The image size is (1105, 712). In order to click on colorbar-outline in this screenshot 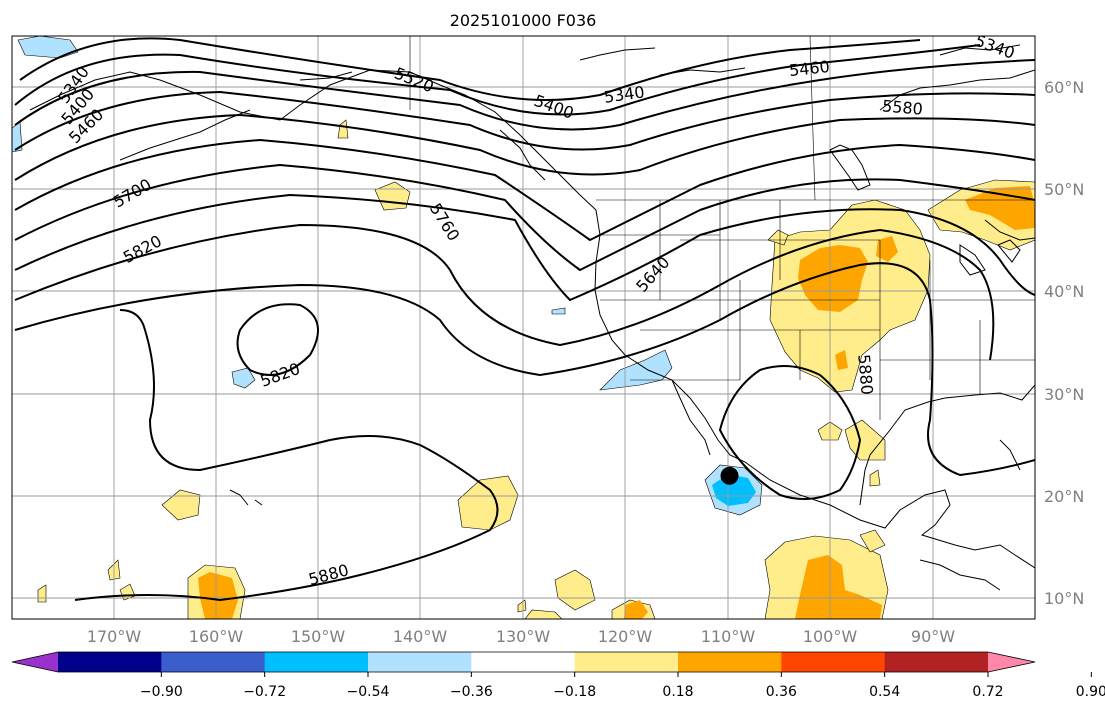, I will do `click(523, 662)`.